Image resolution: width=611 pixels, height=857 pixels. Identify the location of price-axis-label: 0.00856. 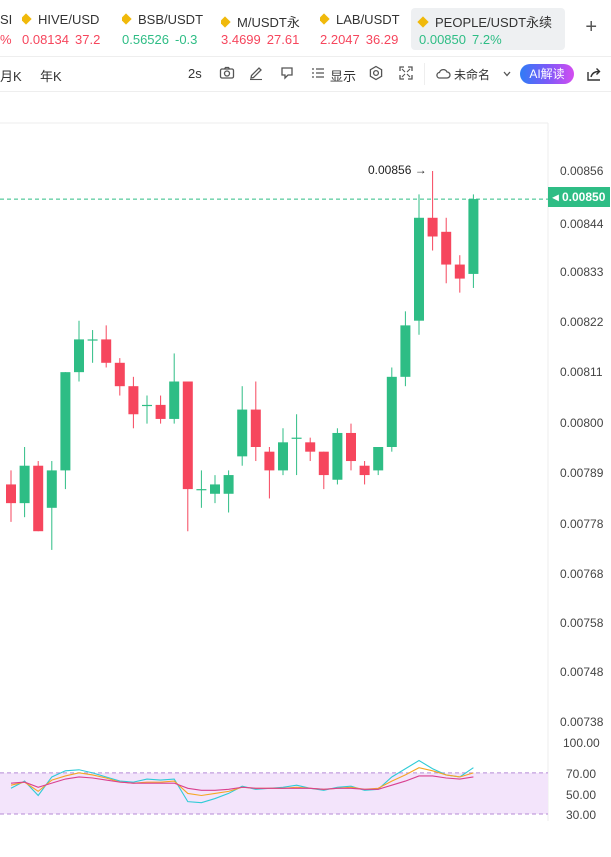
(582, 171).